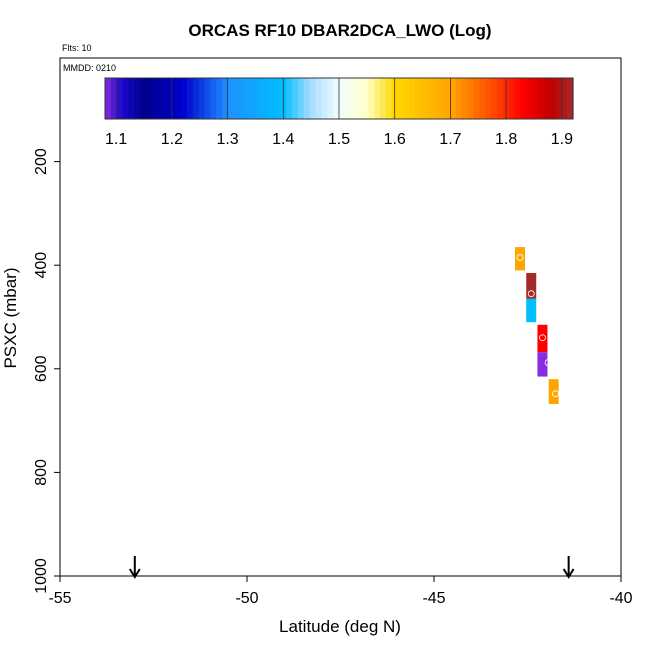 Image resolution: width=650 pixels, height=650 pixels. I want to click on colorbar-tick-label: 1.7, so click(450, 139).